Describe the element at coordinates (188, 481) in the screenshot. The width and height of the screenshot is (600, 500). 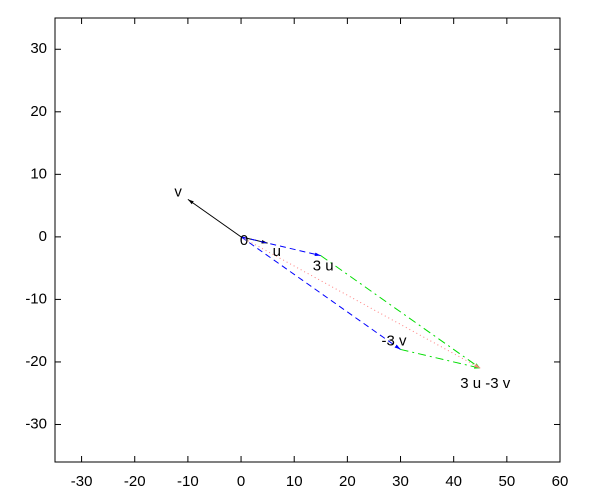
I see `x-tick-label: -10` at that location.